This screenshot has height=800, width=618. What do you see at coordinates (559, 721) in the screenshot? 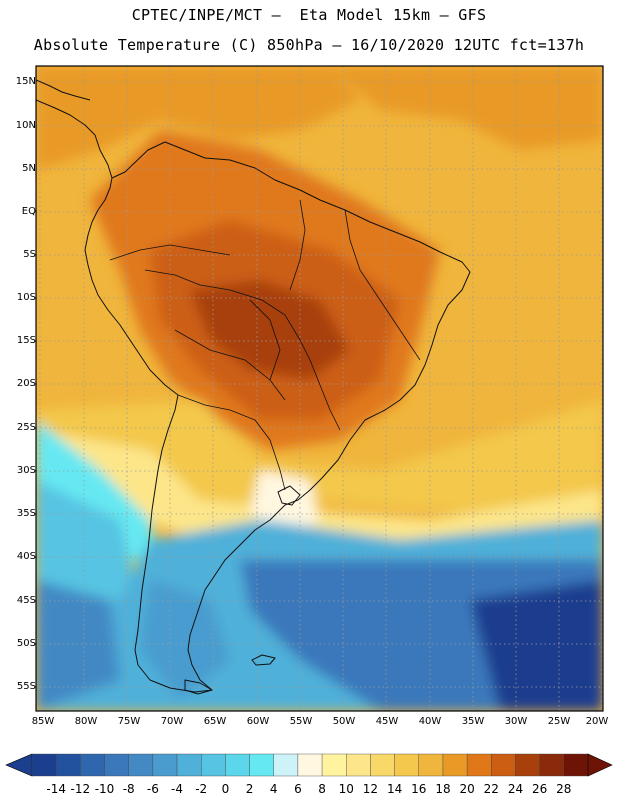
I see `lon-label: 25W` at bounding box center [559, 721].